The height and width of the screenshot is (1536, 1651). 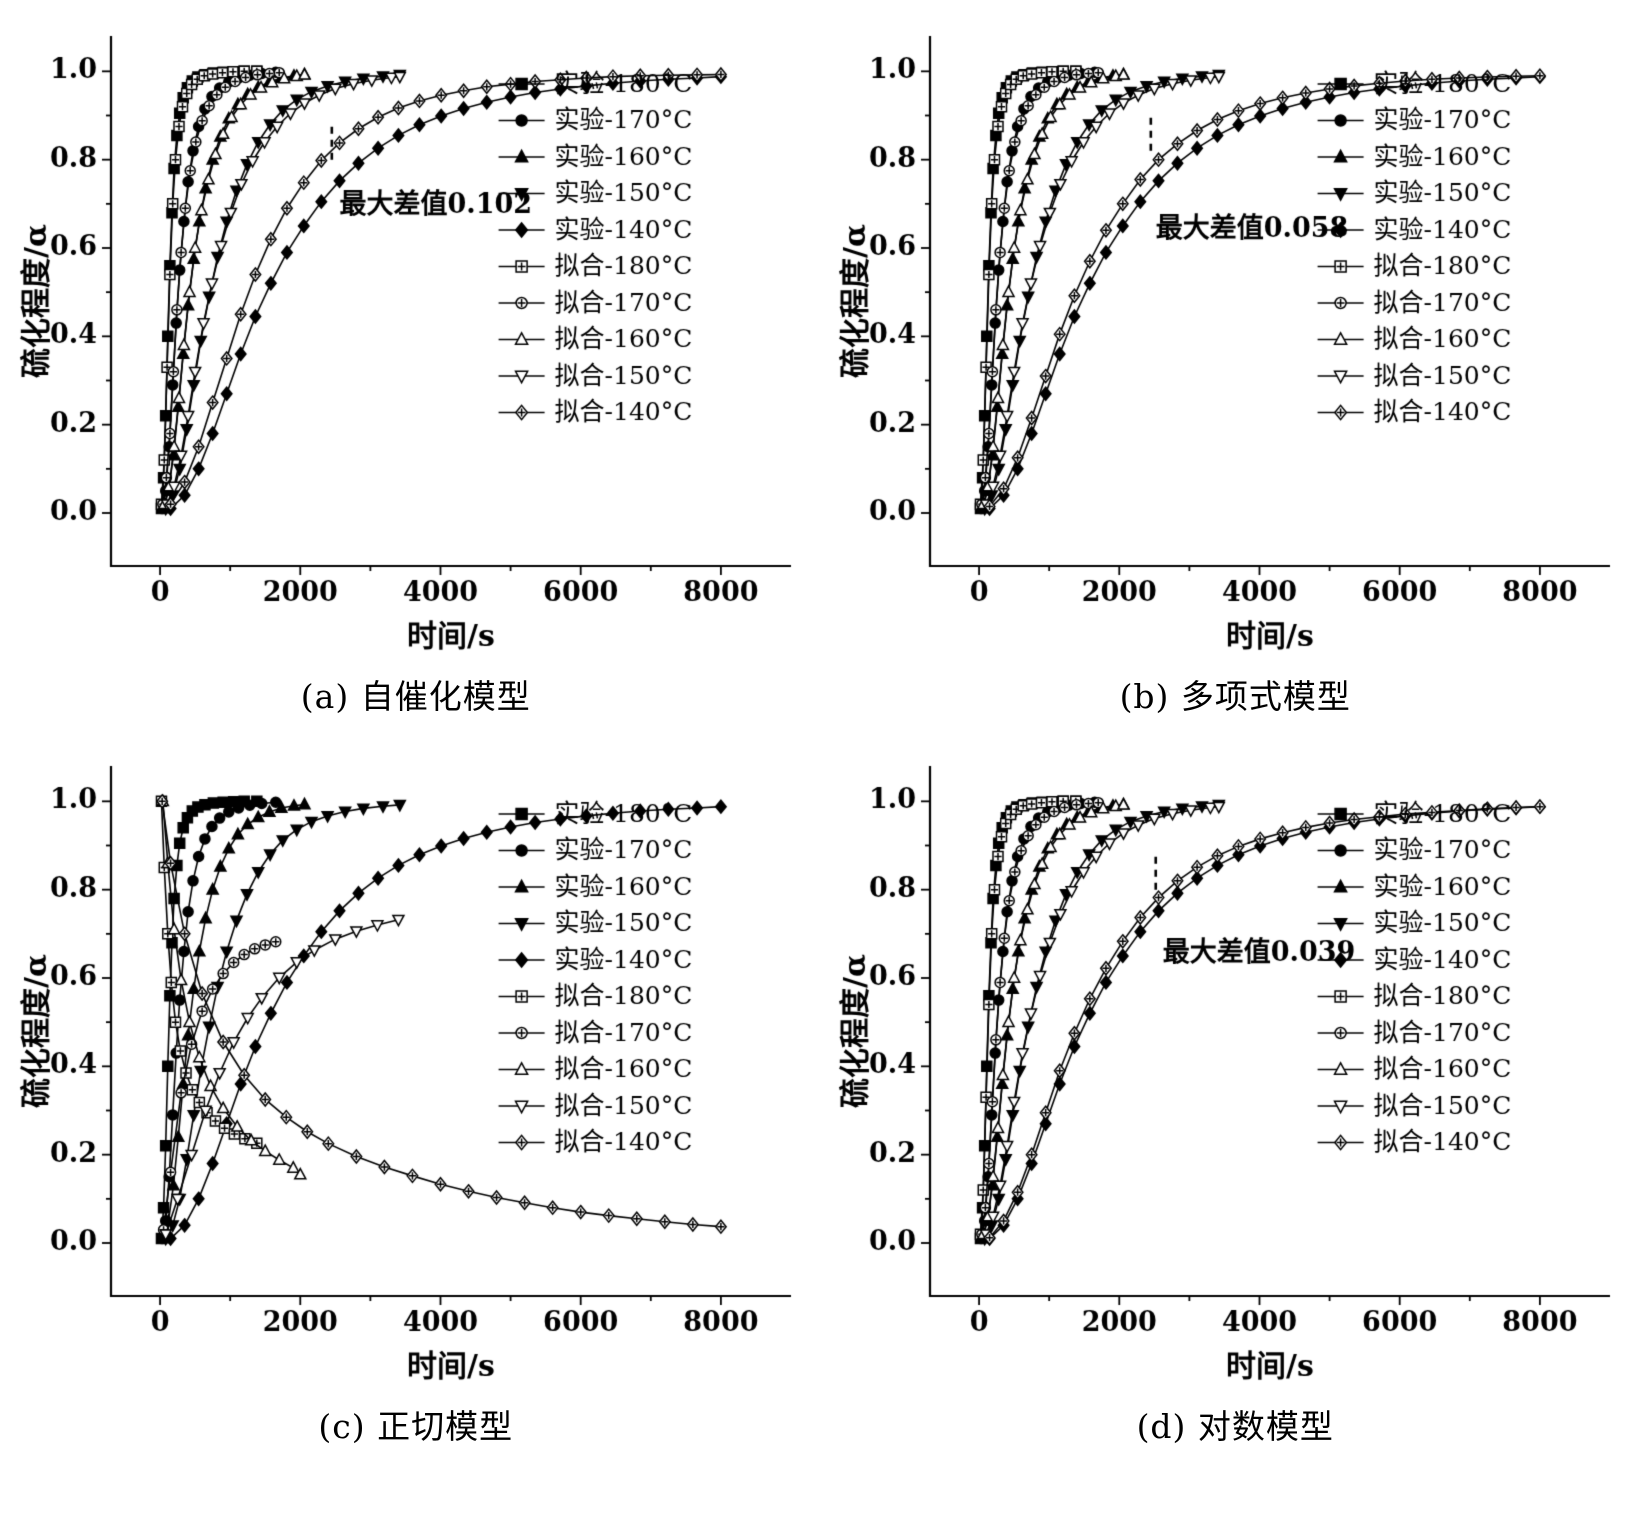 I want to click on panel-b-caption: (b) 多项式模型, so click(x=1235, y=696).